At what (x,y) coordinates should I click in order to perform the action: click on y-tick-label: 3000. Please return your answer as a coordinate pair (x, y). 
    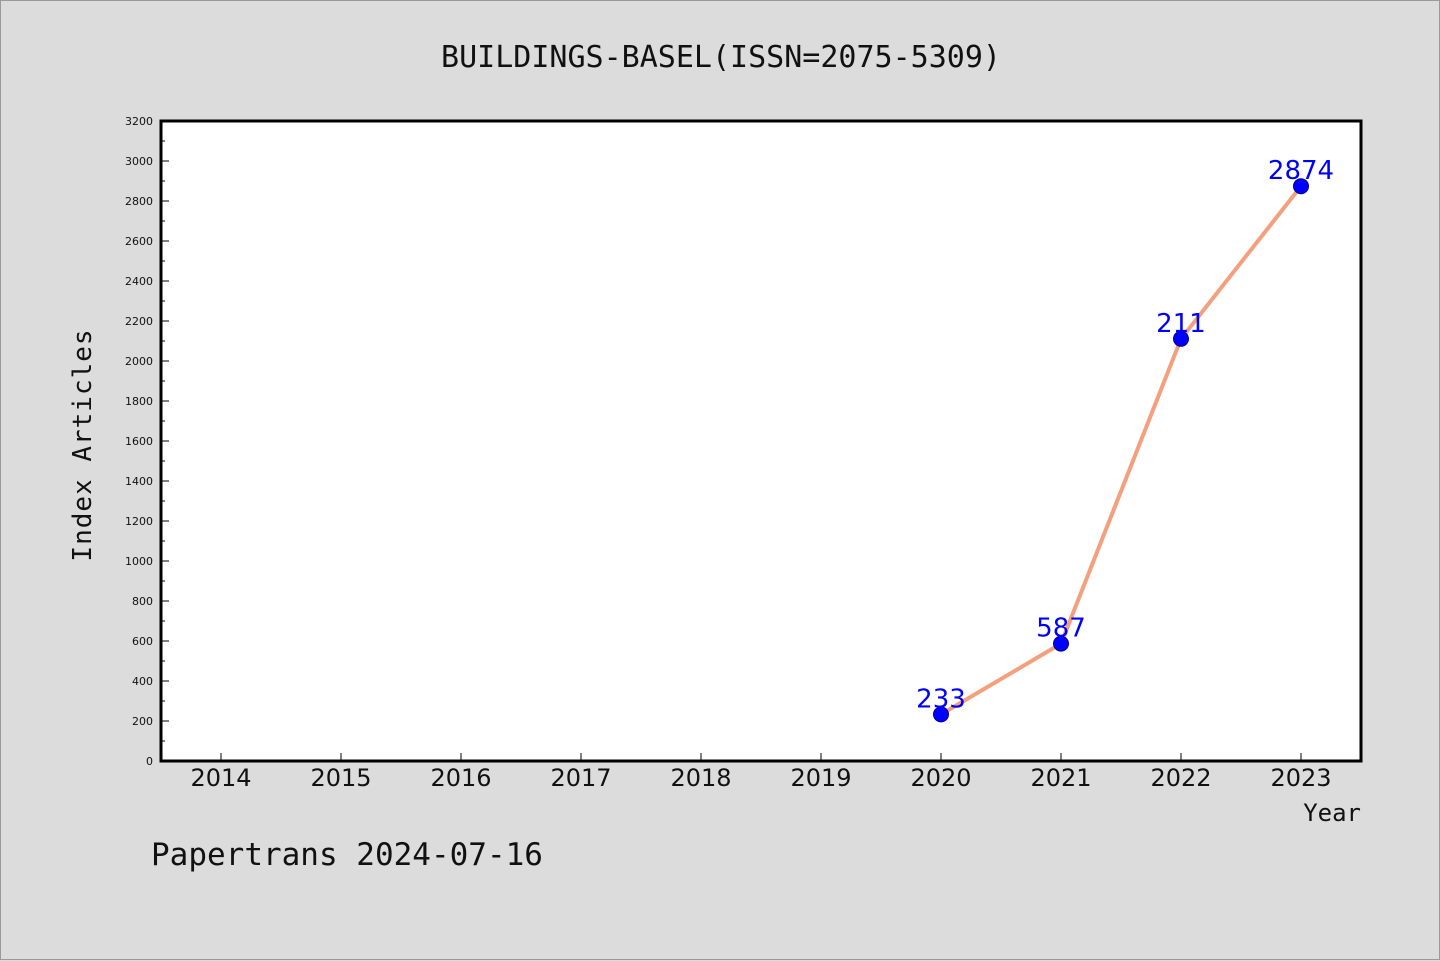
    Looking at the image, I should click on (139, 161).